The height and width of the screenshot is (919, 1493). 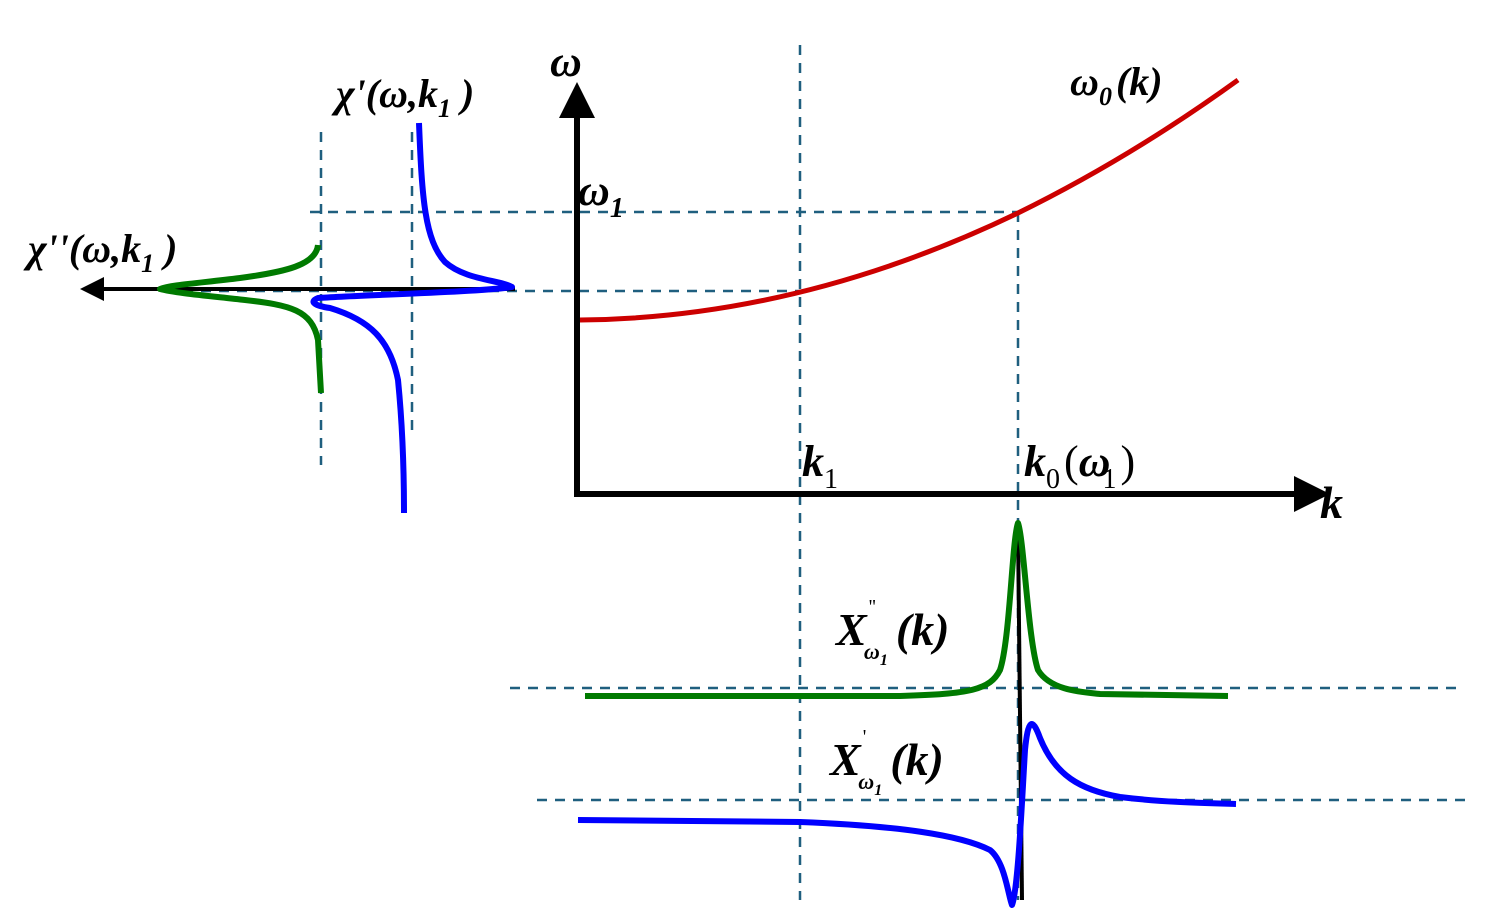 What do you see at coordinates (1331, 502) in the screenshot?
I see `k-axis-label: k` at bounding box center [1331, 502].